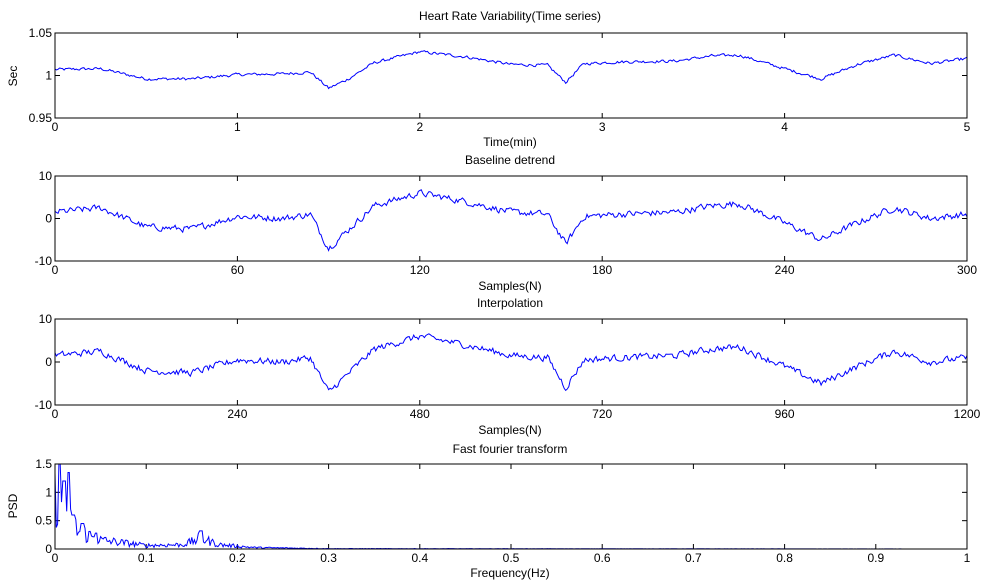  I want to click on x-tick-label: 180, so click(602, 270).